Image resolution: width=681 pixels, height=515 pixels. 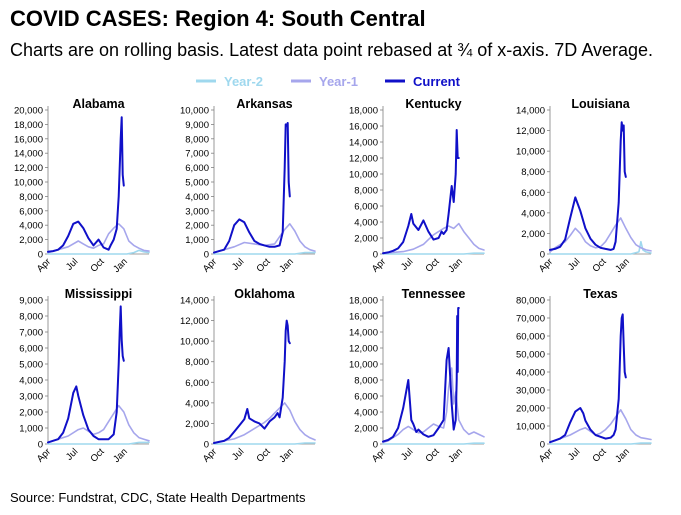 What do you see at coordinates (530, 301) in the screenshot?
I see `y-tick-label-texas: 80,000` at bounding box center [530, 301].